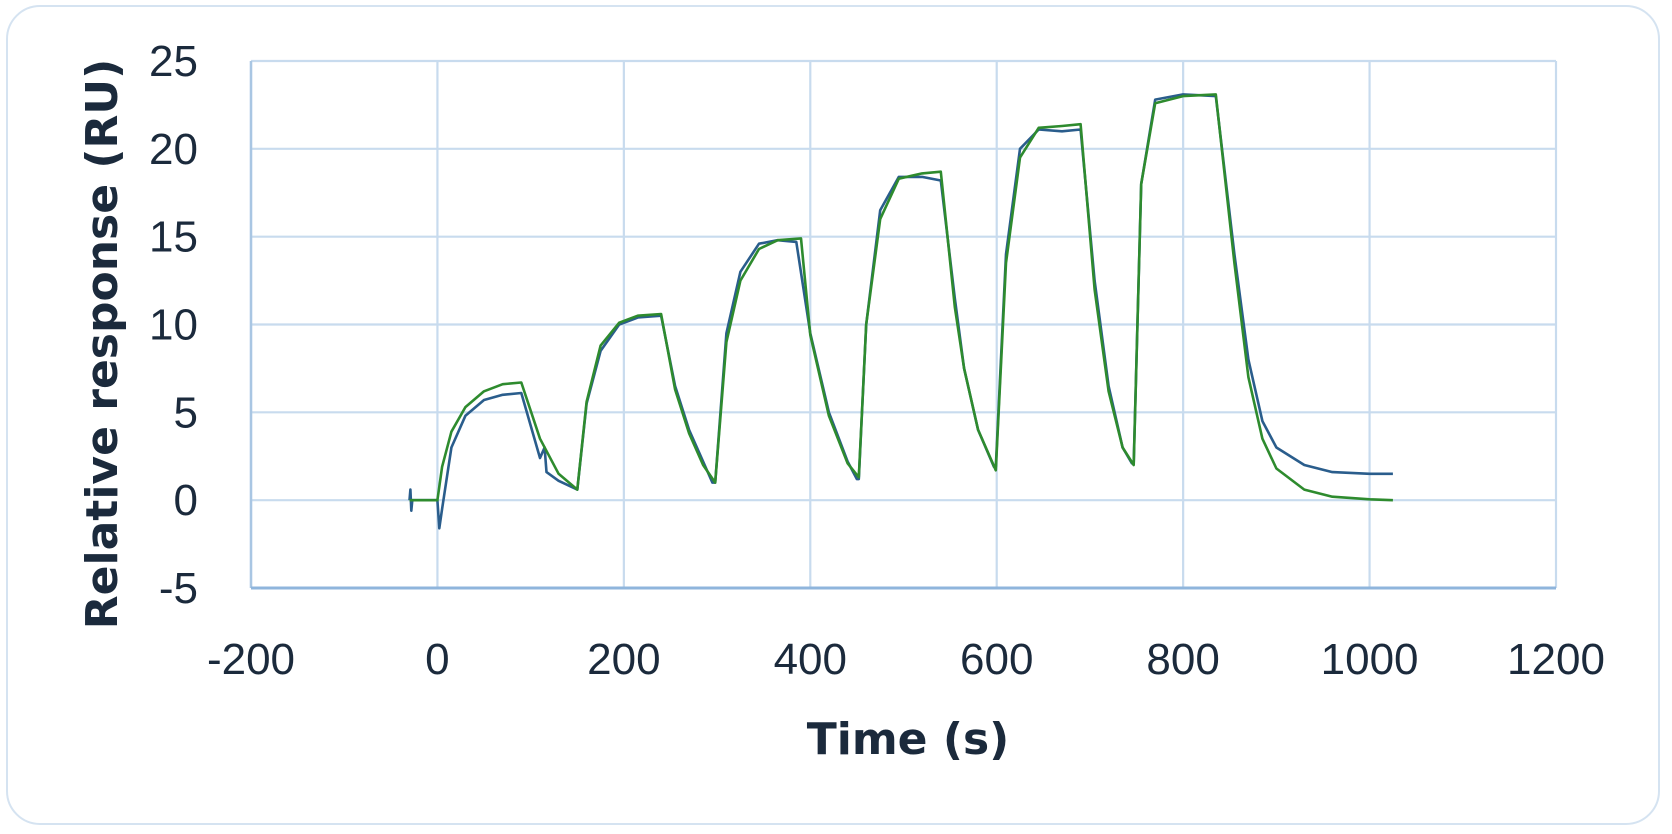 This screenshot has height=834, width=1672. What do you see at coordinates (623, 659) in the screenshot?
I see `x-tick-label: 200` at bounding box center [623, 659].